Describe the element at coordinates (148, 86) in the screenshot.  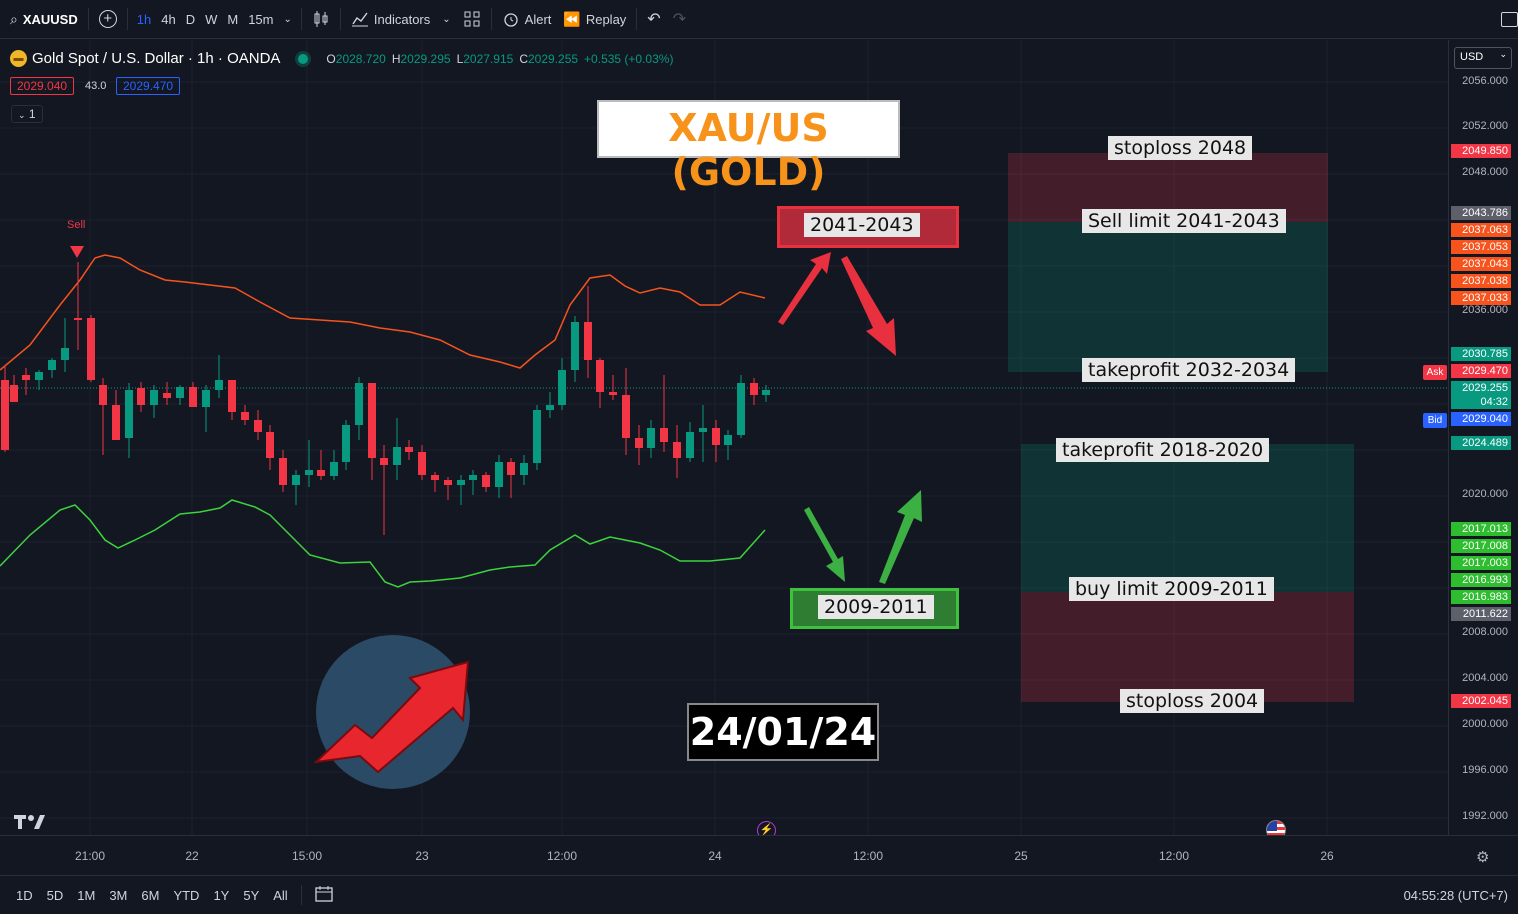
I see `buy-price-button: 2029.470` at that location.